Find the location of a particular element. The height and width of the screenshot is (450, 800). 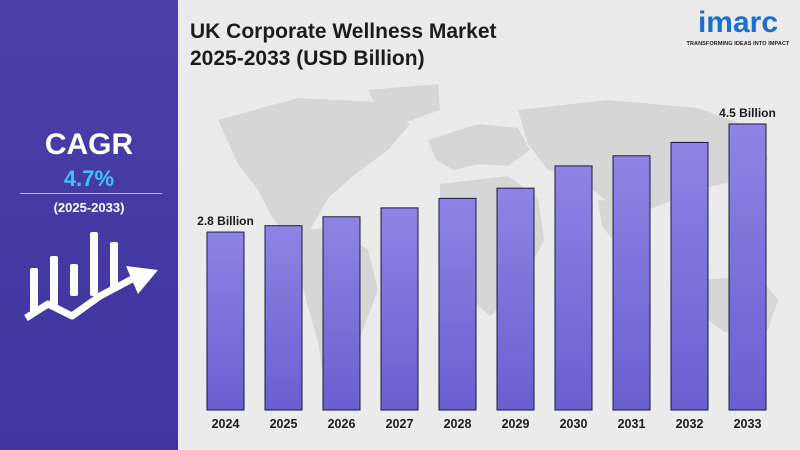

bar-2030 is located at coordinates (573, 288).